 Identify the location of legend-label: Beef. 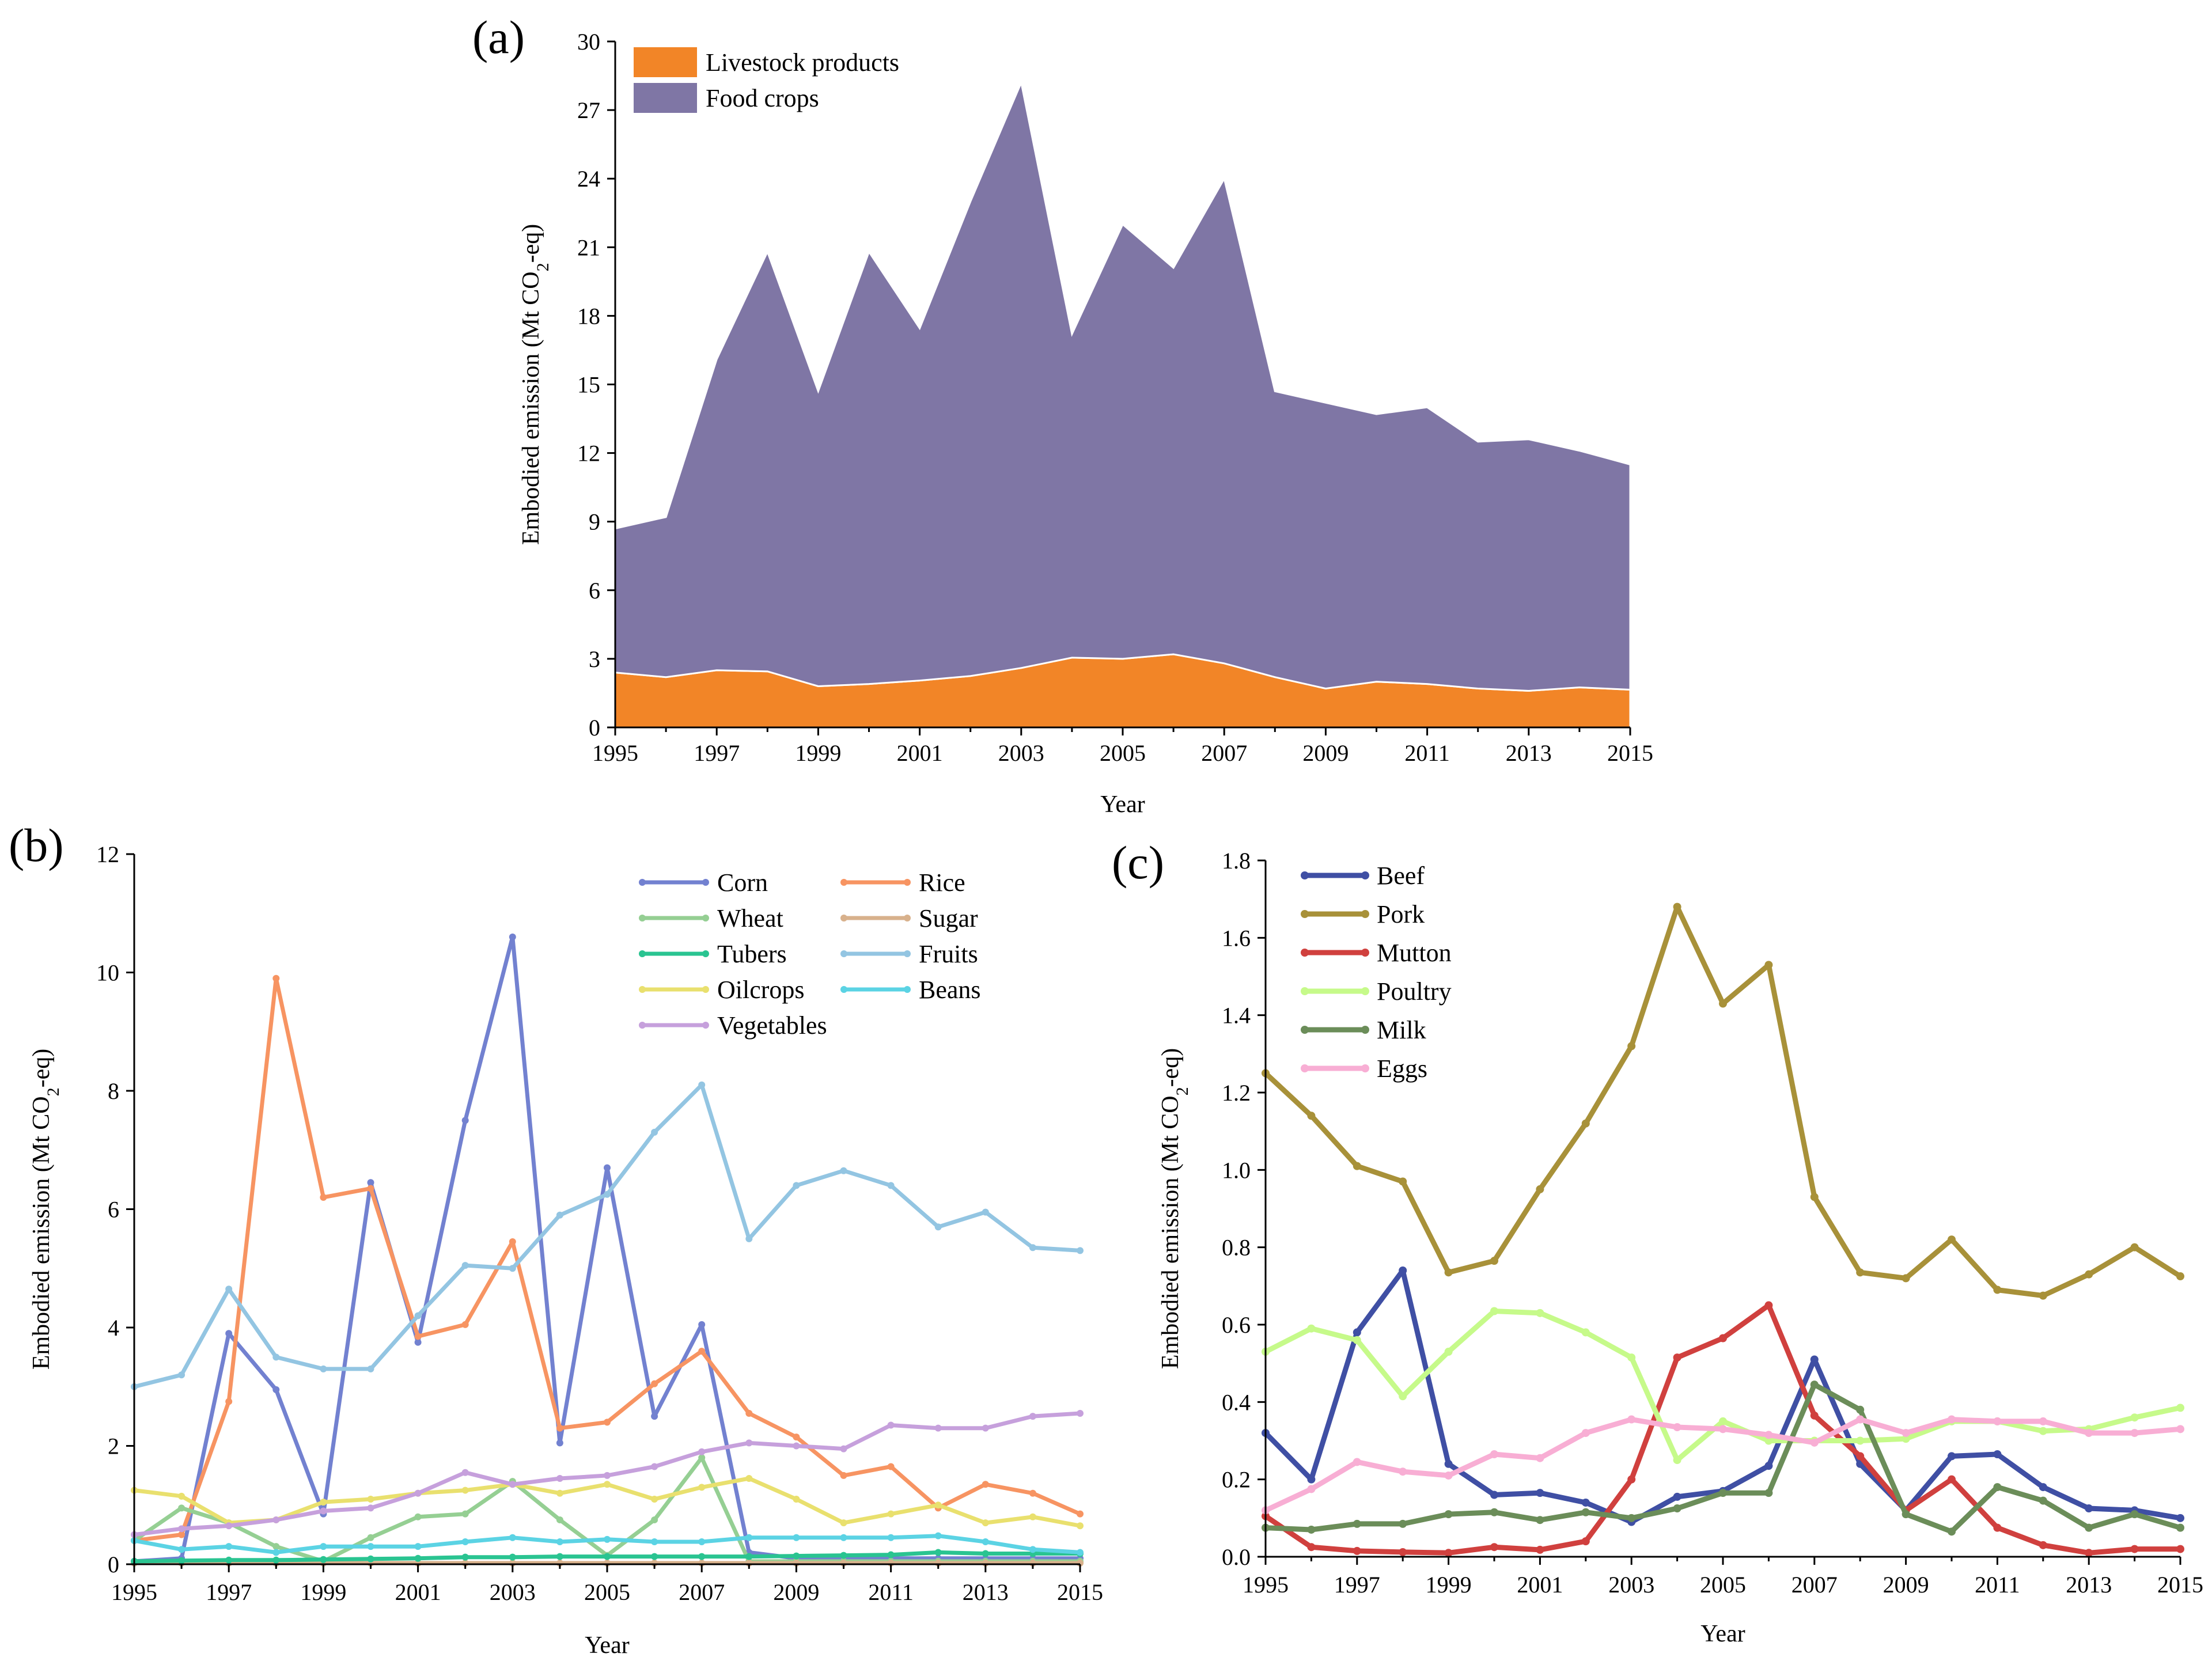
(1401, 876).